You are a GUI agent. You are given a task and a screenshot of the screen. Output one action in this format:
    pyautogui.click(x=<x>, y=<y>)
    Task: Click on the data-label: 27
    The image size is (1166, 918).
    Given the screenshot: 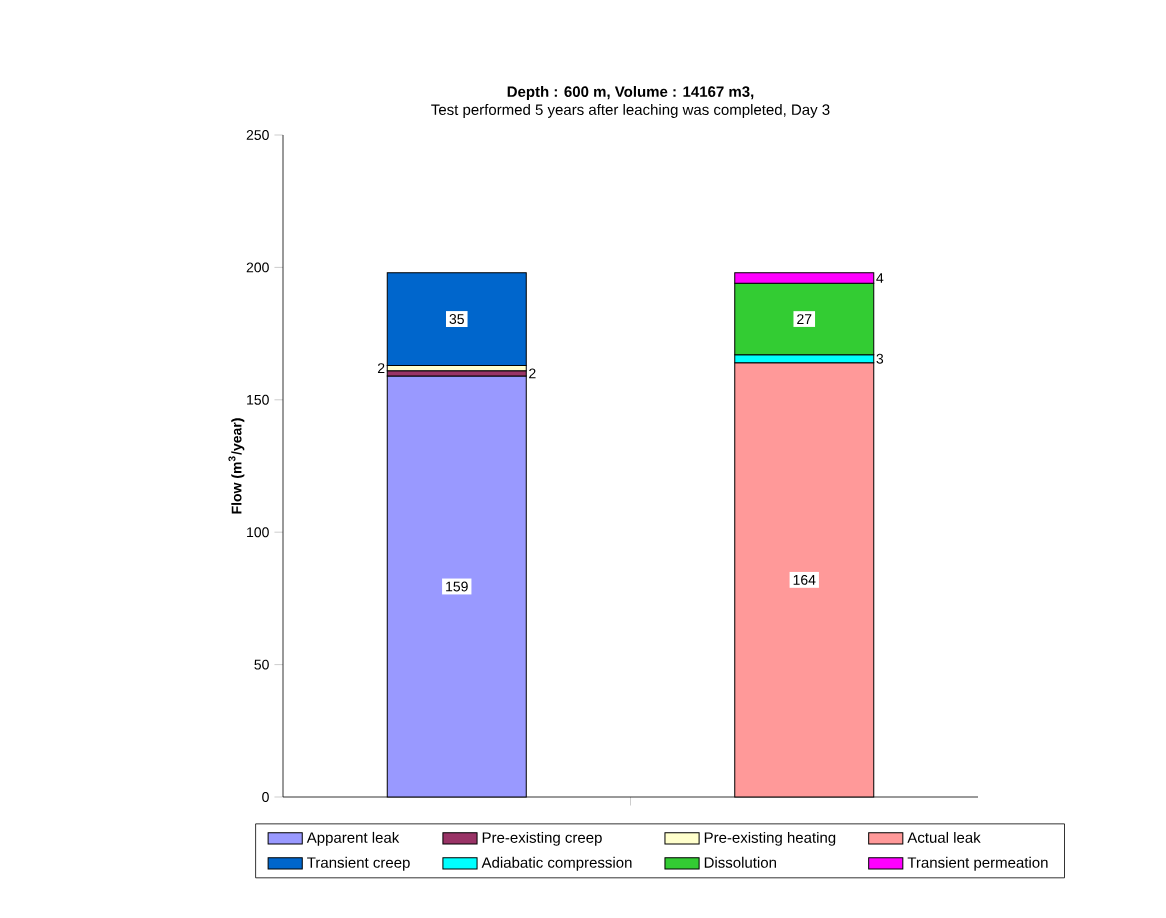 What is the action you would take?
    pyautogui.click(x=804, y=319)
    